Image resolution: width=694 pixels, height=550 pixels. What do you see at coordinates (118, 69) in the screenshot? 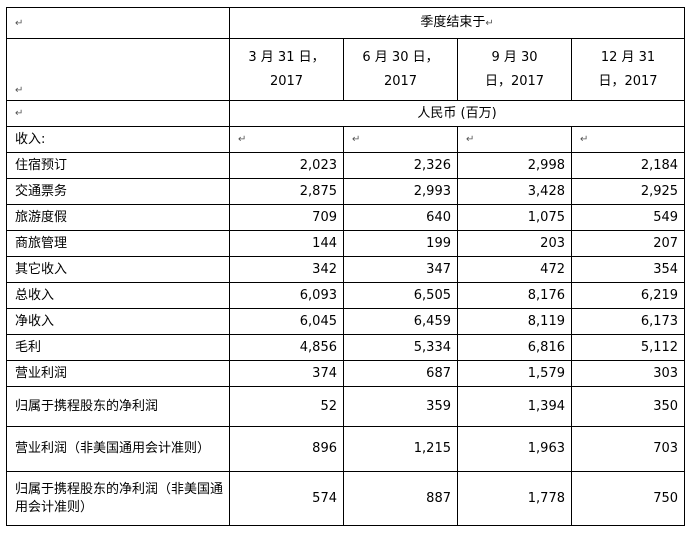
I see `periods-corner-cell: ↵` at bounding box center [118, 69].